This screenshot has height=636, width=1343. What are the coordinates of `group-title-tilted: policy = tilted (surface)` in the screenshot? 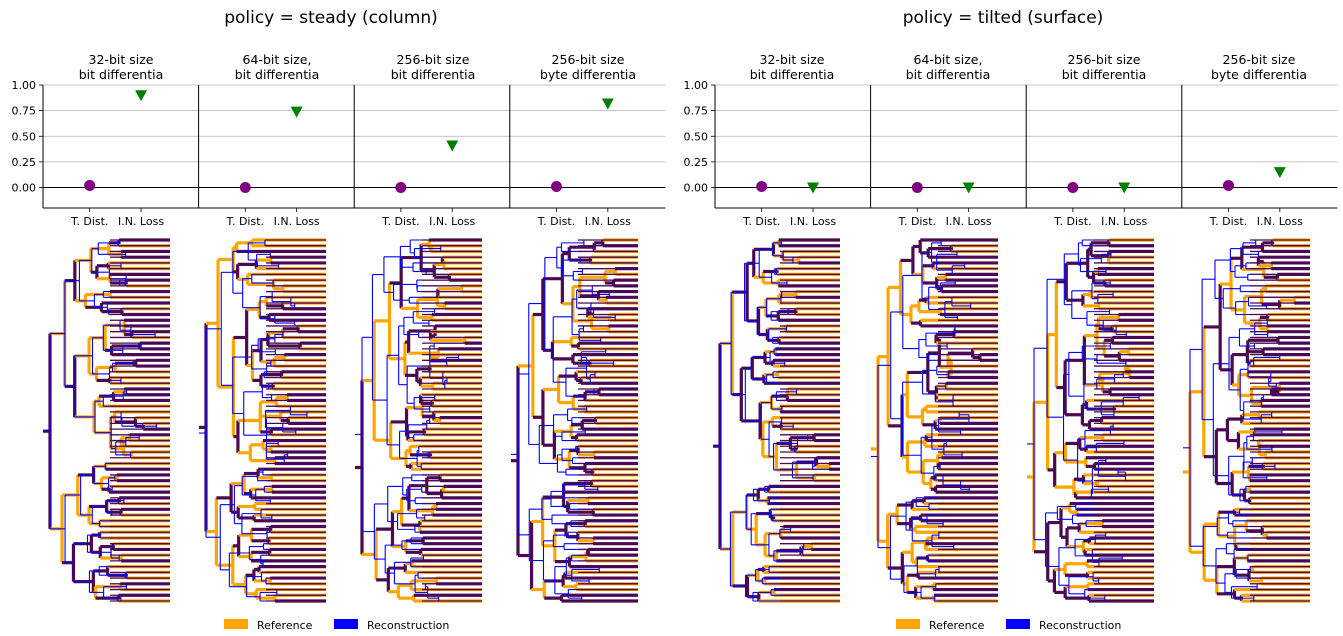 It's located at (1003, 18).